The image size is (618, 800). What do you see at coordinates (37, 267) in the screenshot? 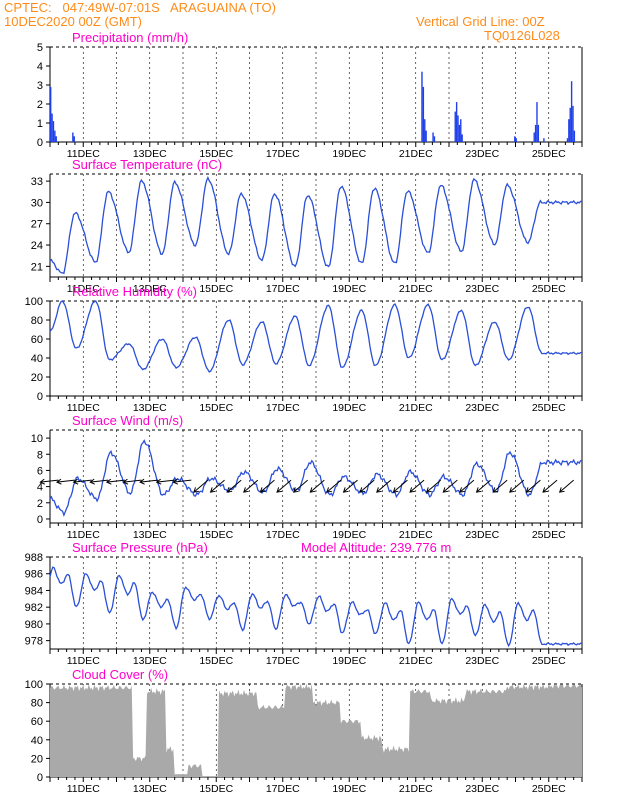
I see `y-tick-label: 21` at bounding box center [37, 267].